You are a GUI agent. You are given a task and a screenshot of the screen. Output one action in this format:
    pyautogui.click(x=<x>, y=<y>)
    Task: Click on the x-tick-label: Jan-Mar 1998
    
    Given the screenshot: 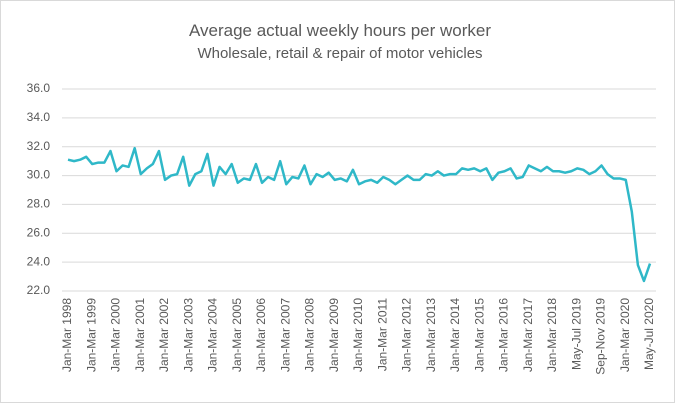 What is the action you would take?
    pyautogui.click(x=67, y=335)
    